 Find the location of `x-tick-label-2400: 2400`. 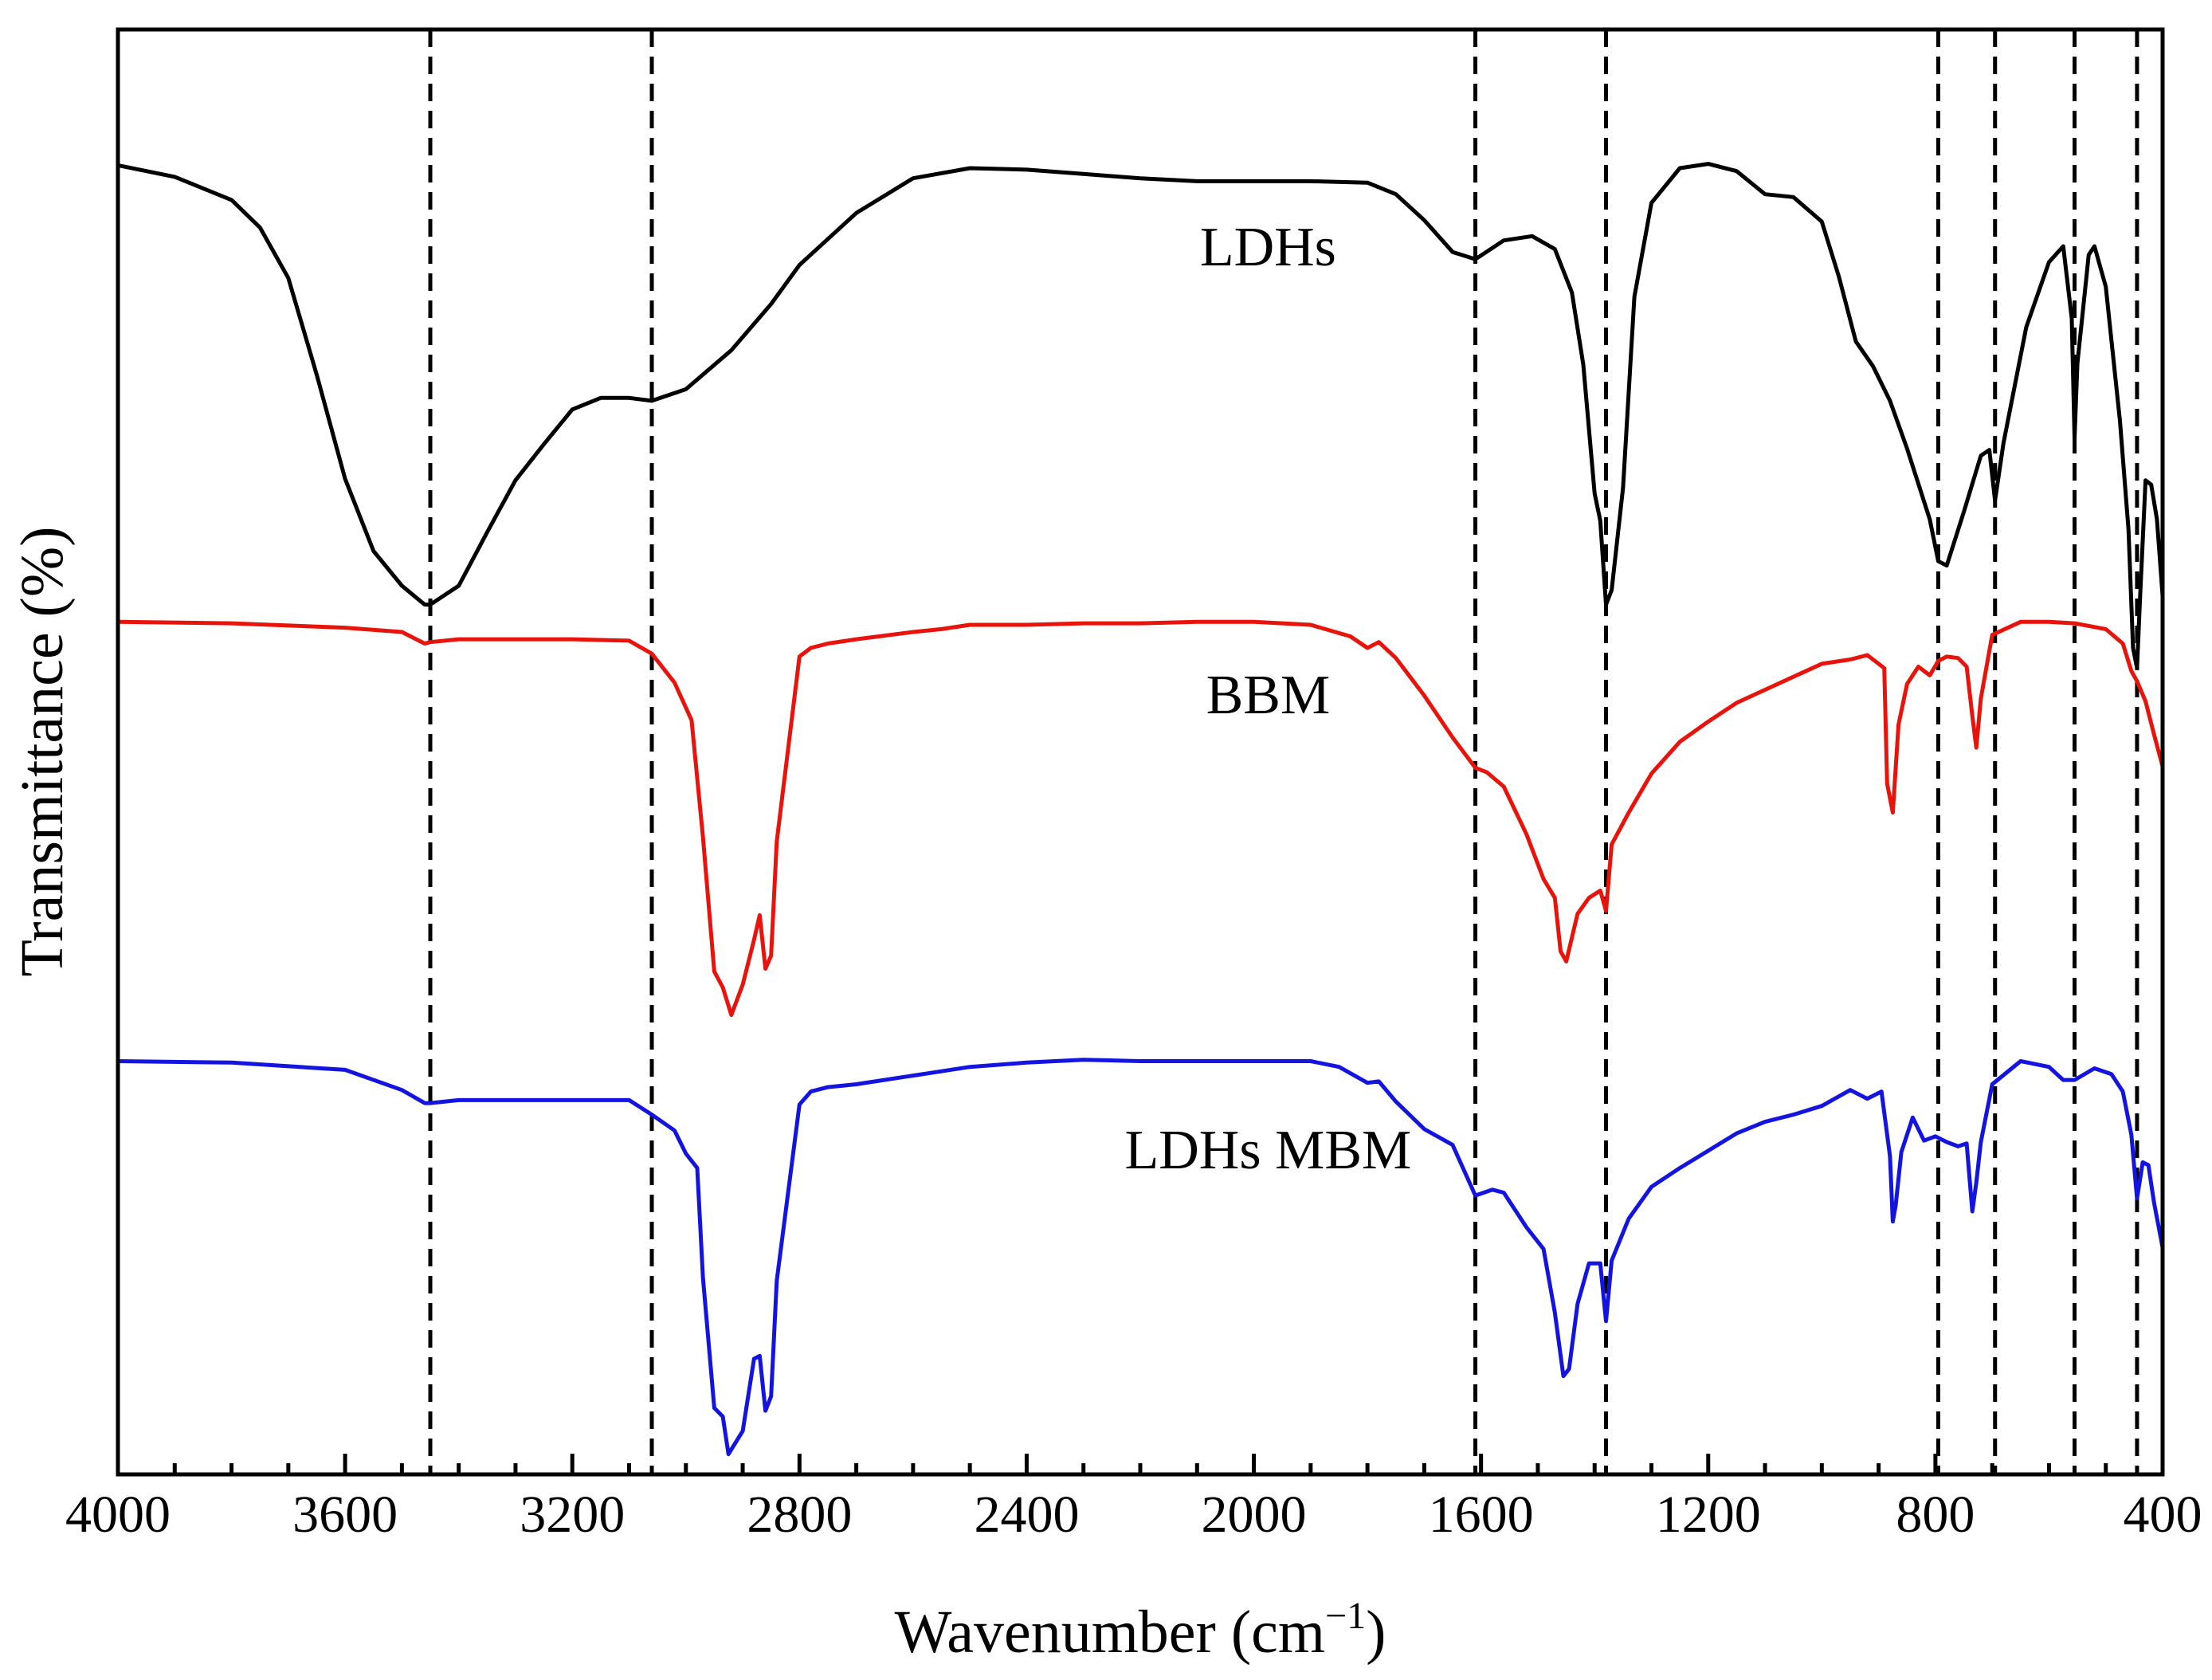

x-tick-label-2400: 2400 is located at coordinates (1026, 1515).